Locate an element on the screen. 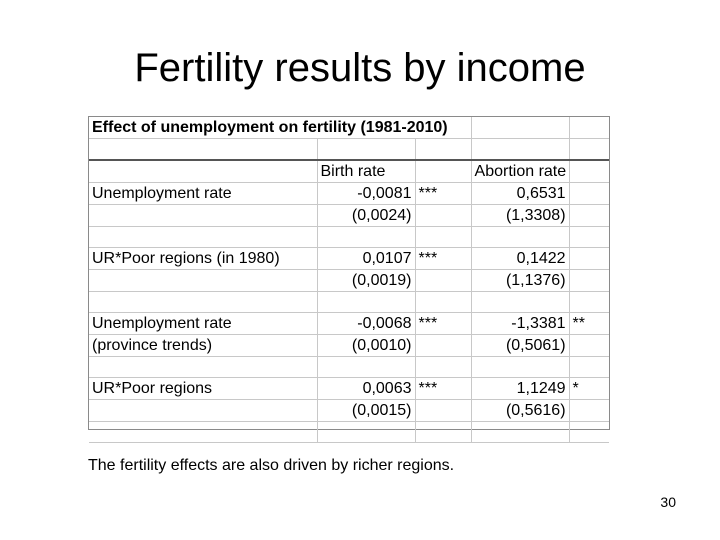  abortion-coef: 1,1249 is located at coordinates (520, 388).